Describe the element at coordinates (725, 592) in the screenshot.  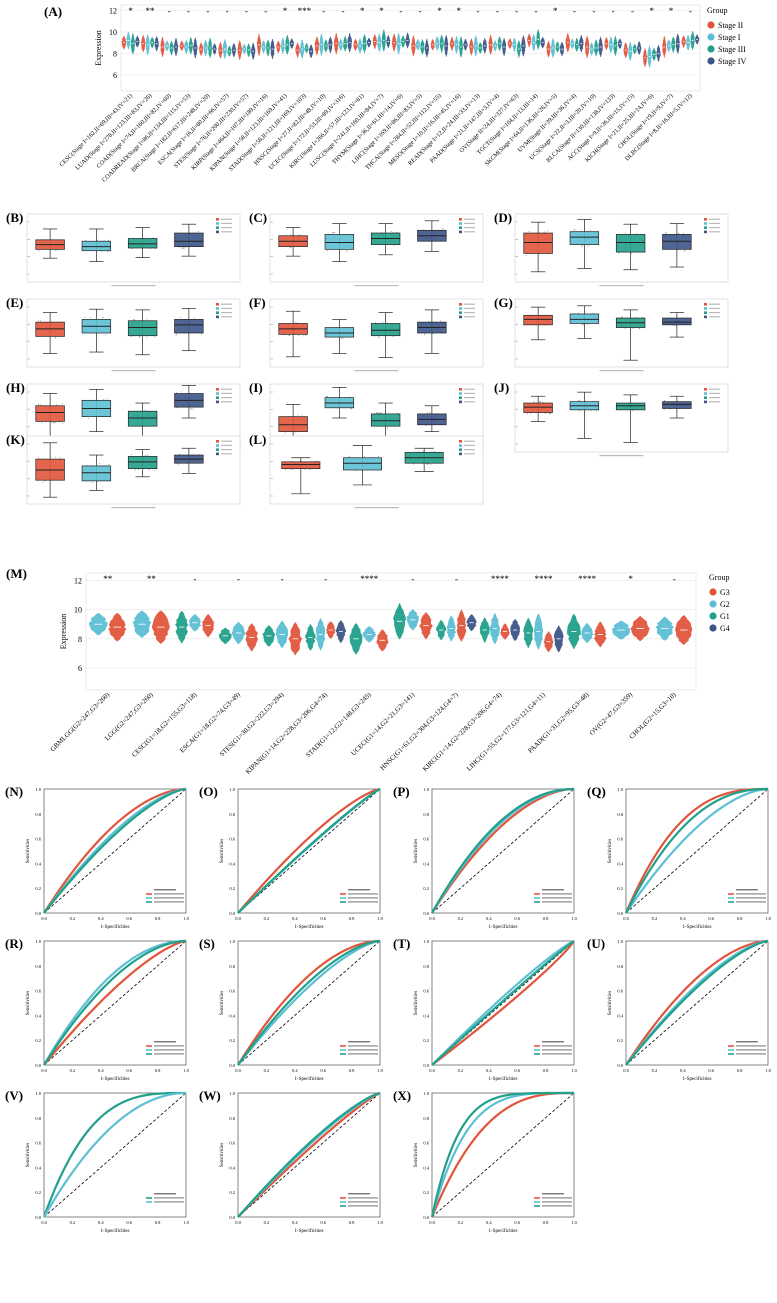
I see `legend-entry: G3` at that location.